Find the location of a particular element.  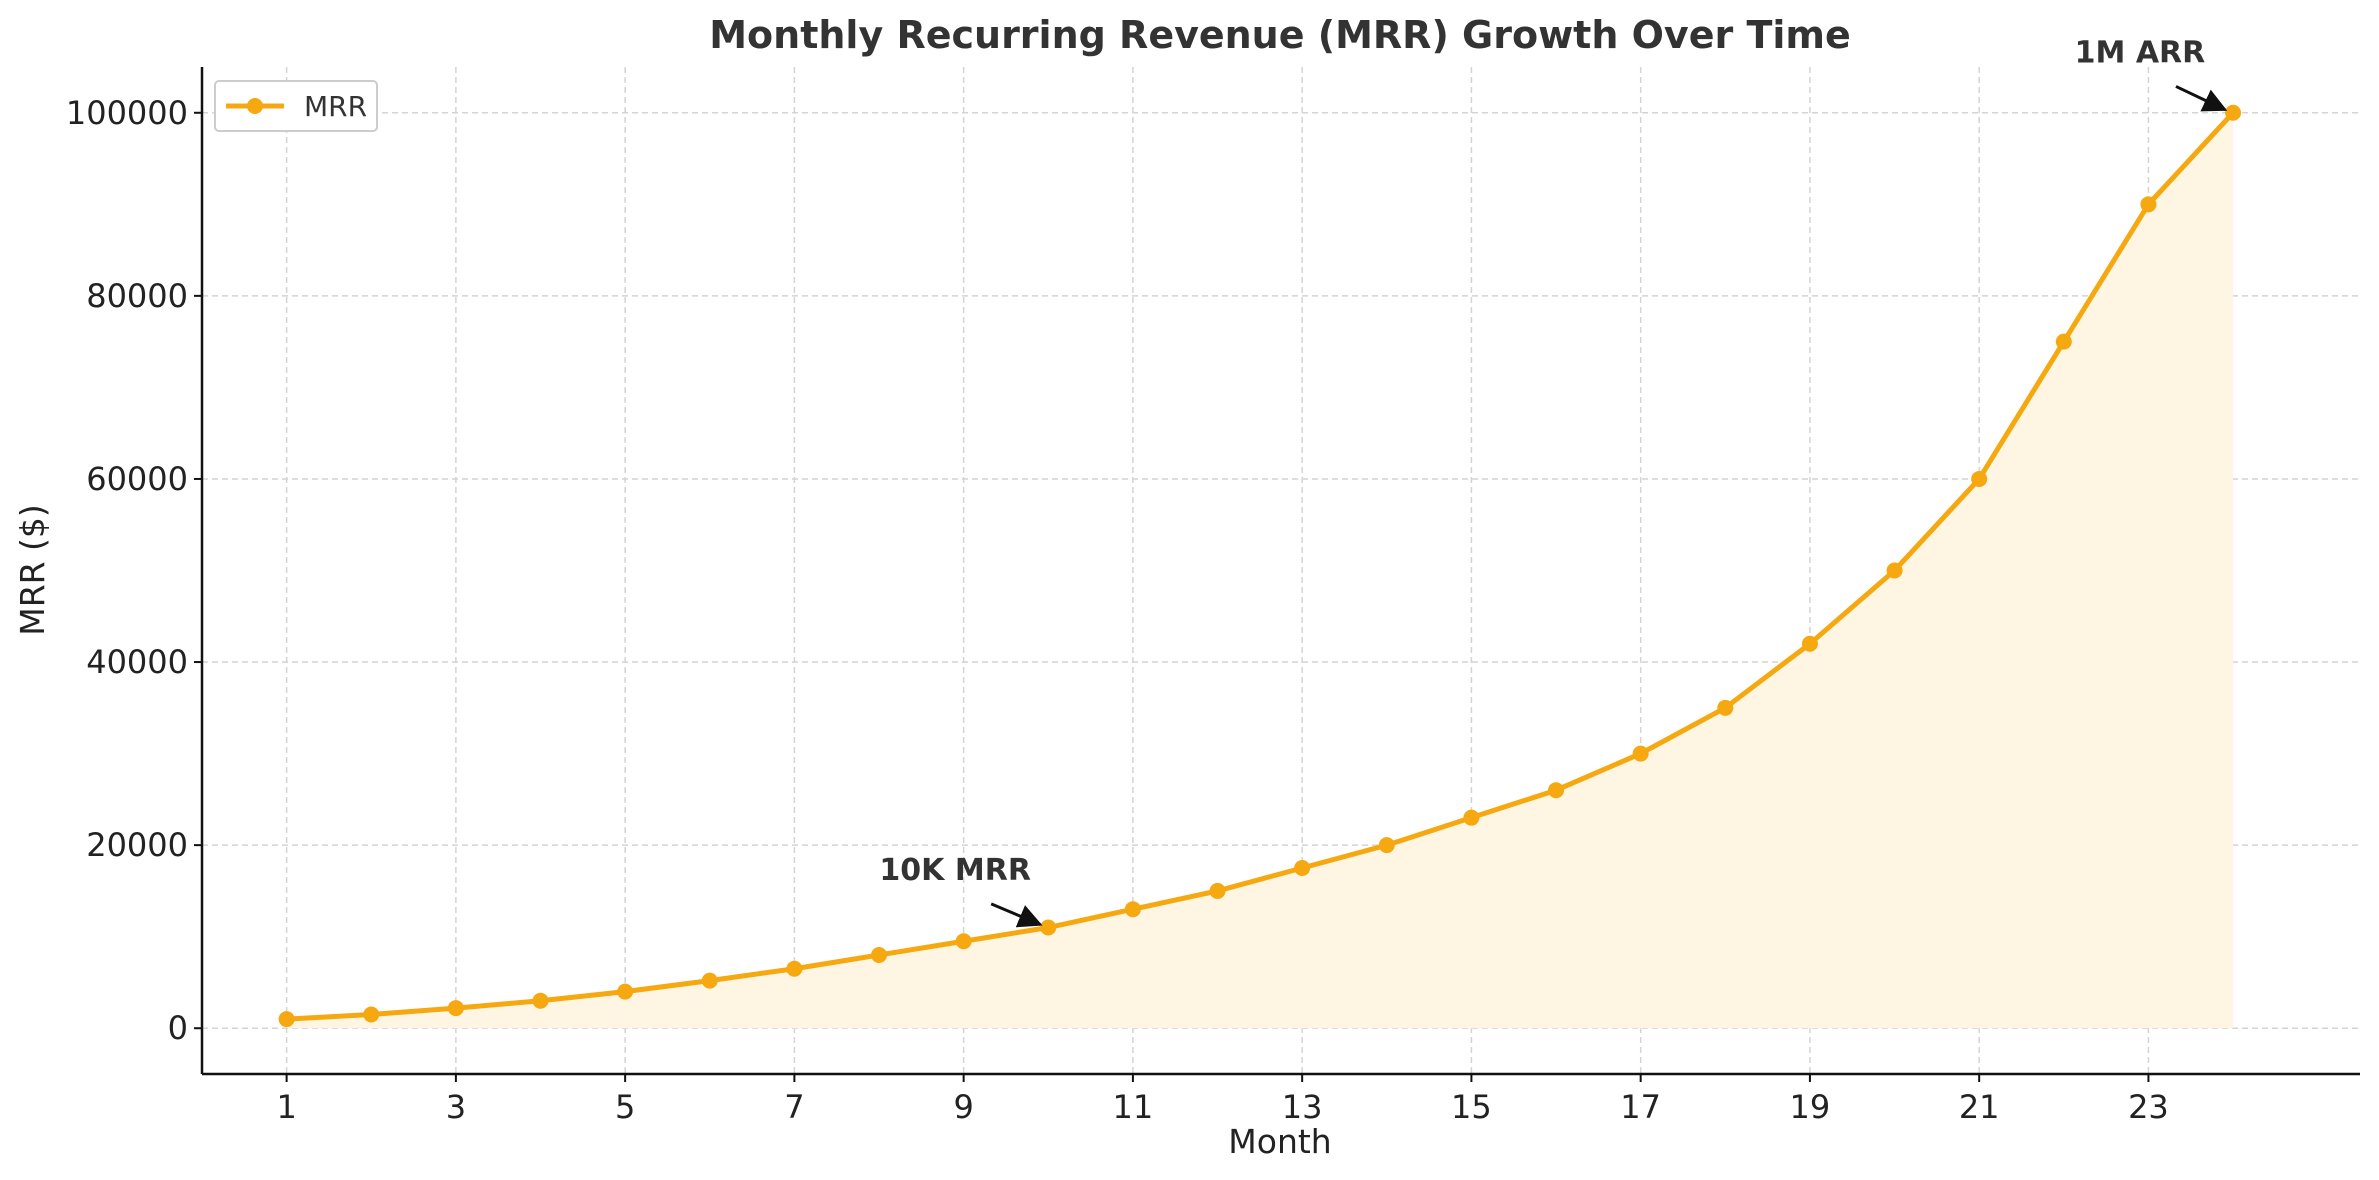

y-tick-label: 100000 is located at coordinates (127, 113).